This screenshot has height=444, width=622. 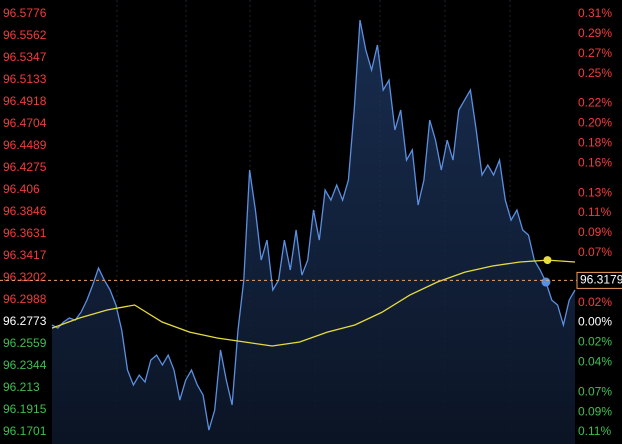 I want to click on y-tick-label: 96.4704, so click(x=25, y=123).